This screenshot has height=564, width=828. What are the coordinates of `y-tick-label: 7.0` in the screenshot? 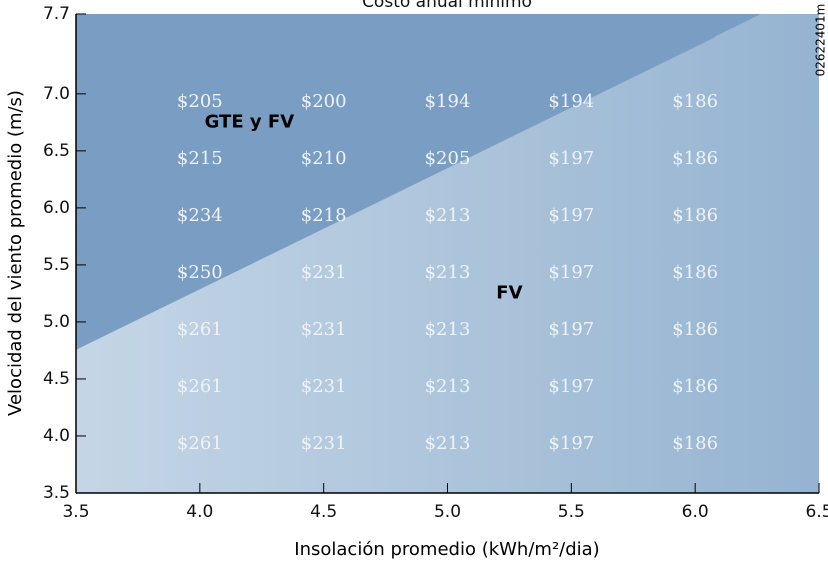 It's located at (56, 94).